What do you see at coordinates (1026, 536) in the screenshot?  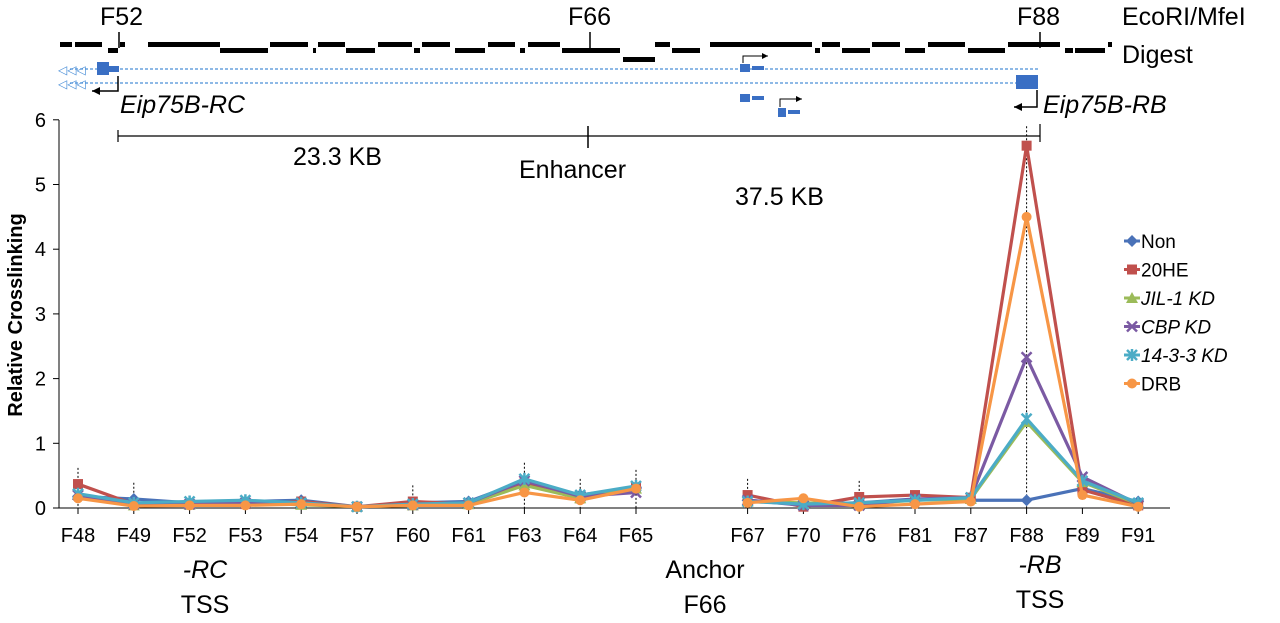 I see `x-tick-label: F88` at bounding box center [1026, 536].